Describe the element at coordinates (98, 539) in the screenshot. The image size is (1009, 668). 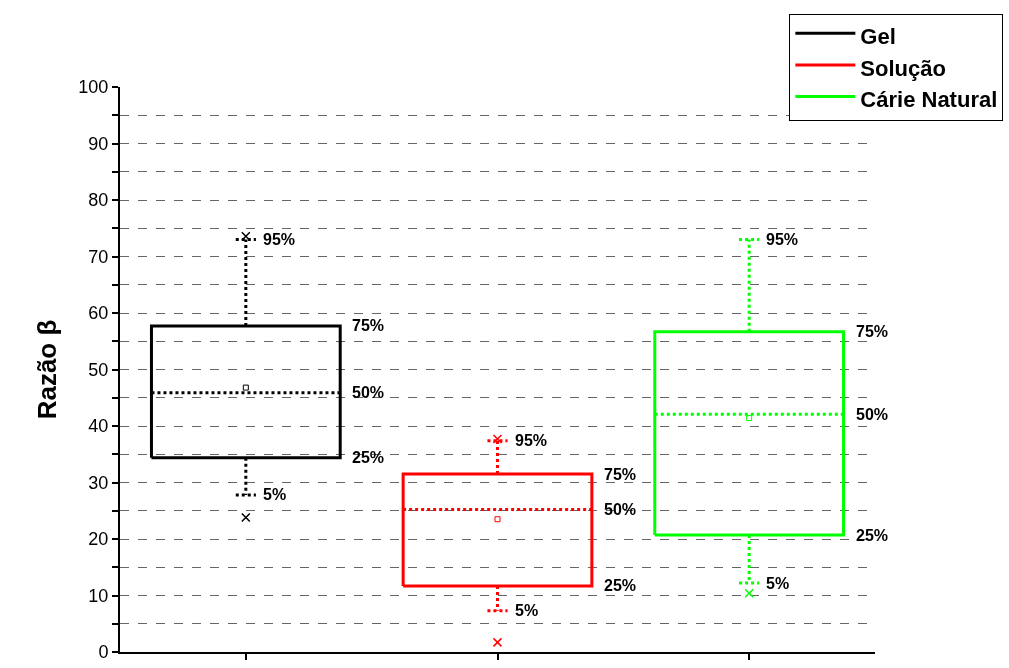
I see `y-tick-label: 20` at that location.